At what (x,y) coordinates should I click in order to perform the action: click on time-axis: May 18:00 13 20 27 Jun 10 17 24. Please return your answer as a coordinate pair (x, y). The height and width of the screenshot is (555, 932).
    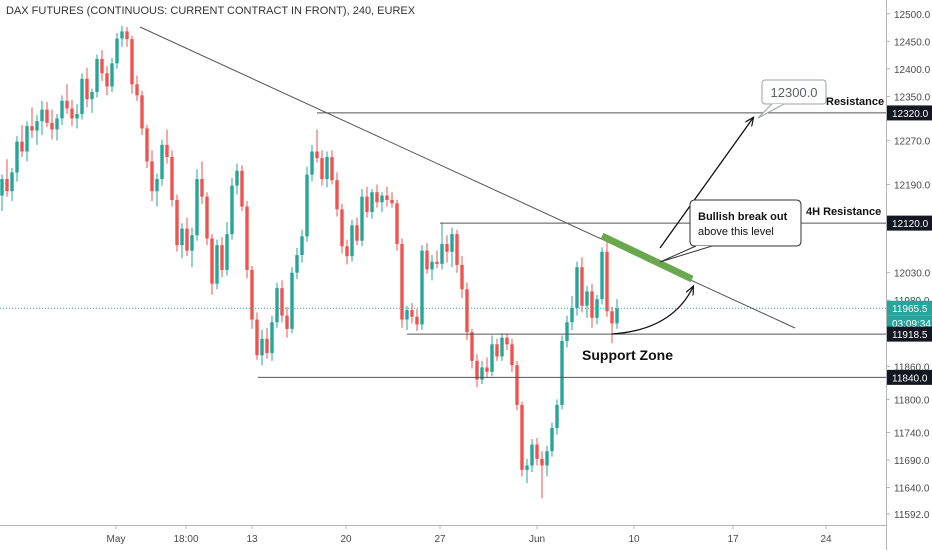
    Looking at the image, I should click on (443, 535).